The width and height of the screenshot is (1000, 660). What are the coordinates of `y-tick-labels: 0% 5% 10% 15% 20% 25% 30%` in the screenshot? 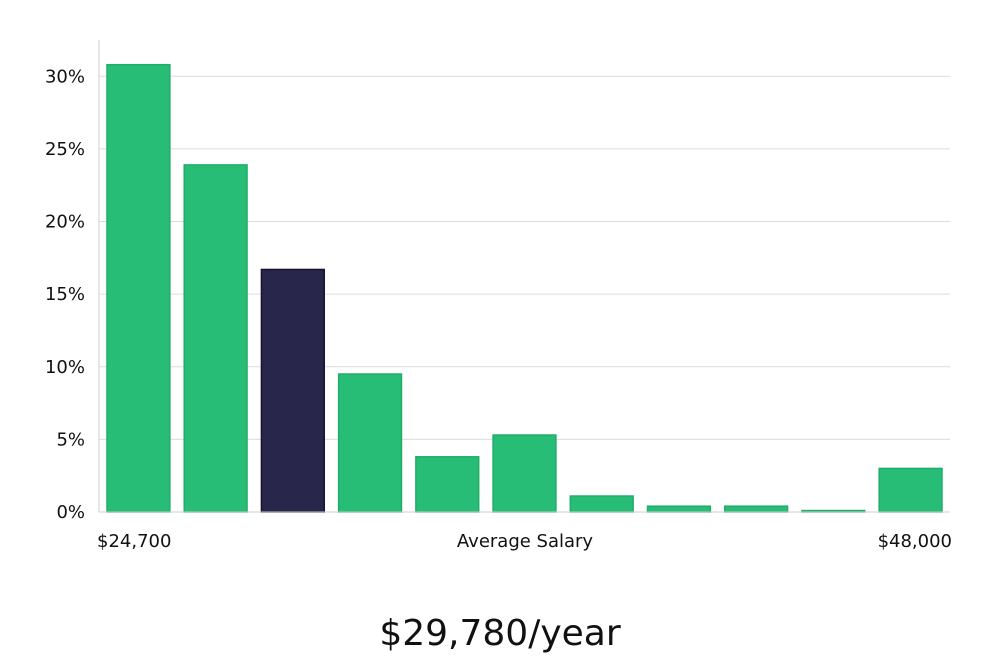 It's located at (65, 294).